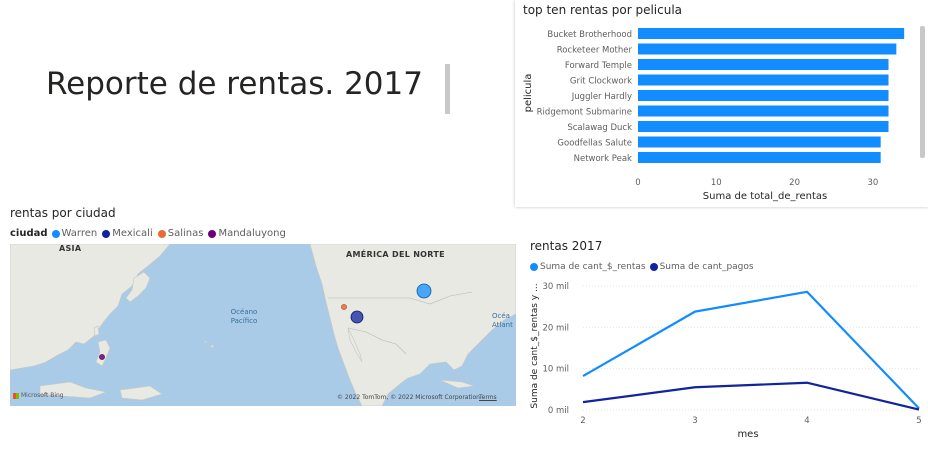 The image size is (928, 449). Describe the element at coordinates (355, 345) in the screenshot. I see `baja-california` at that location.